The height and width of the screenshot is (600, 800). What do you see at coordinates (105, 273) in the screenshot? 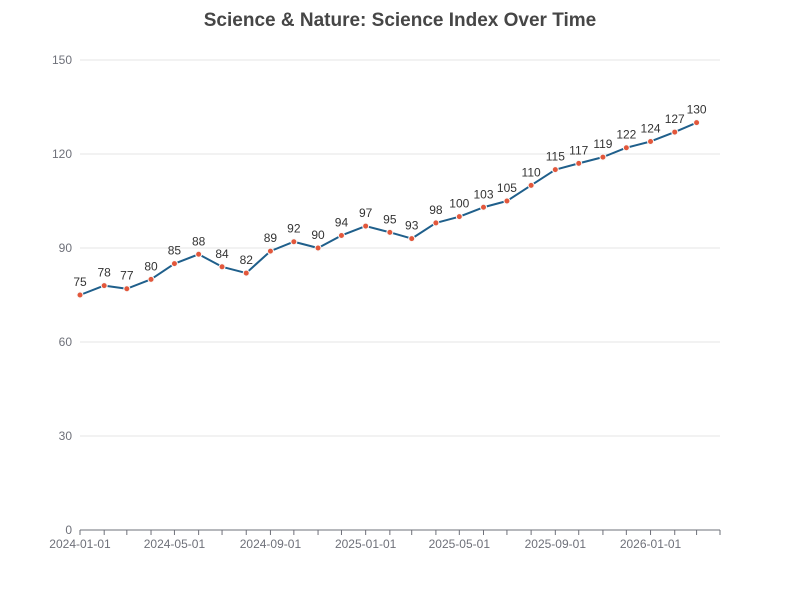
I see `data-label: 78` at bounding box center [105, 273].